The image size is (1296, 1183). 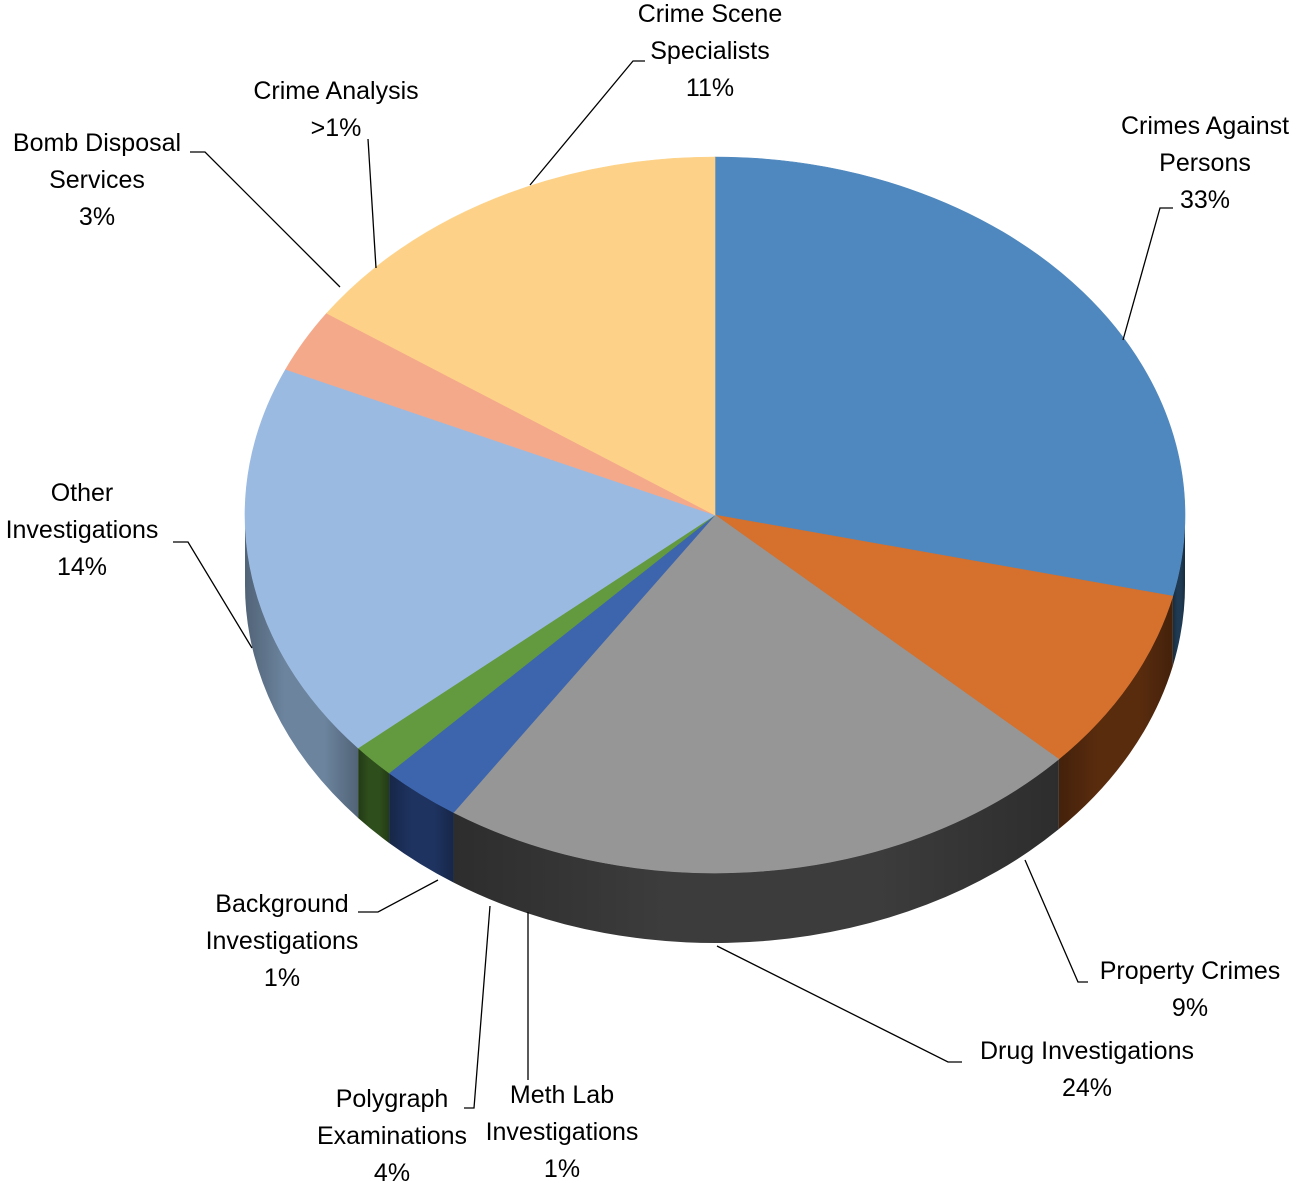 What do you see at coordinates (392, 1171) in the screenshot?
I see `label-line-polygraph-examinations: 4%` at bounding box center [392, 1171].